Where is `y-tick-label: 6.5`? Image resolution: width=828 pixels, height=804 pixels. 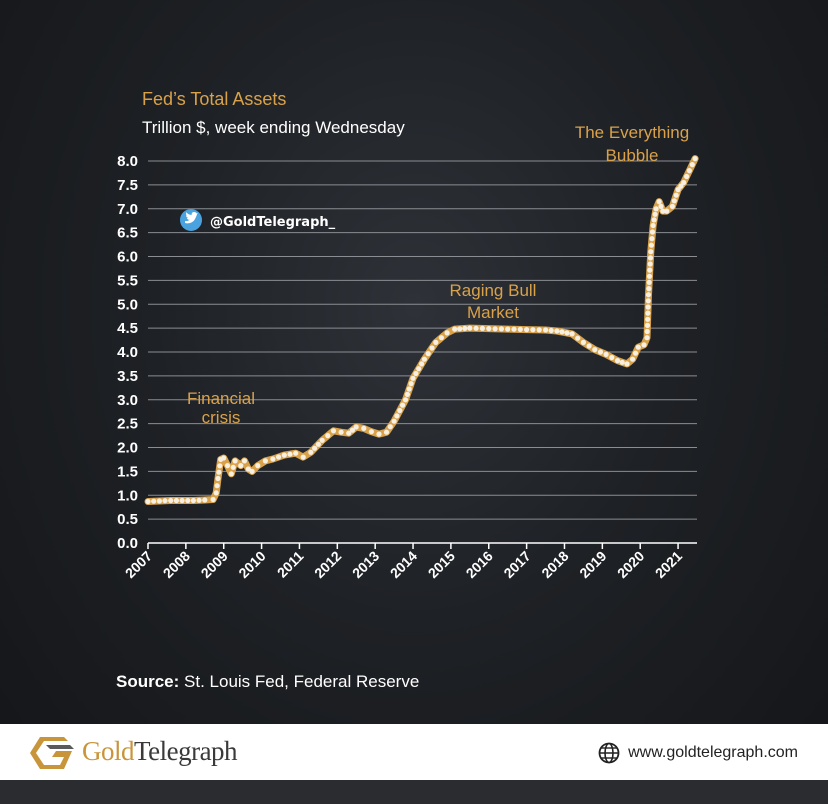 y-tick-label: 6.5 is located at coordinates (127, 233).